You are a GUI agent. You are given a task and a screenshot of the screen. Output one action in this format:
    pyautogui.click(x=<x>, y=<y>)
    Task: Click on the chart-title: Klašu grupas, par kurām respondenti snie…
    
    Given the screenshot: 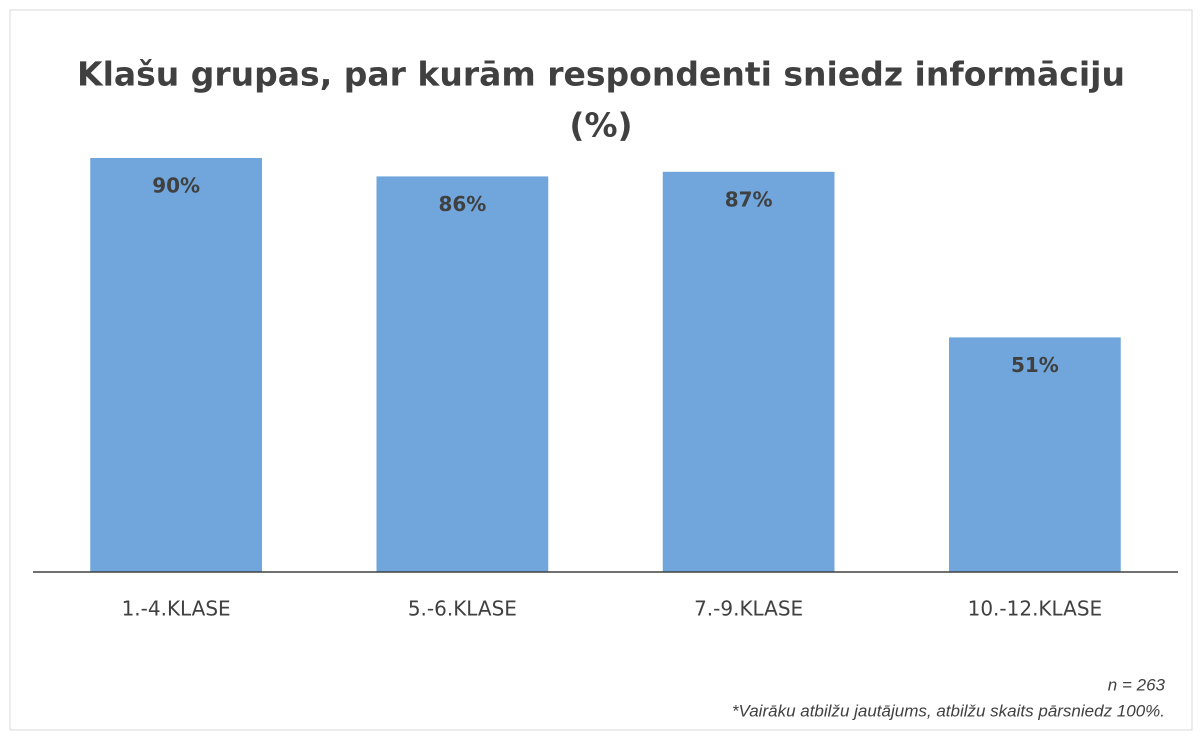 What is the action you would take?
    pyautogui.click(x=601, y=74)
    